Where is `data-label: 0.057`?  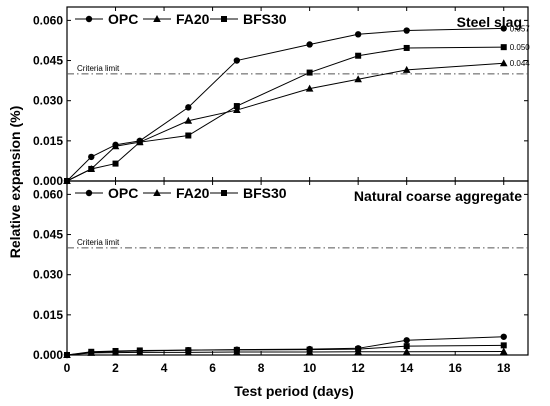
data-label: 0.057 is located at coordinates (520, 28).